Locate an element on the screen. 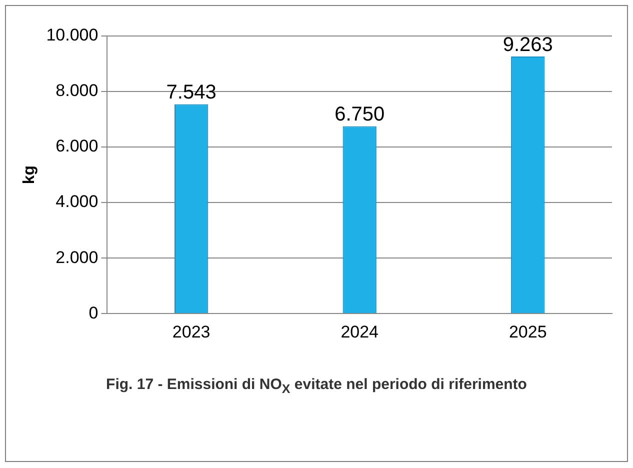  y-tick-label: 4.000 is located at coordinates (77, 202).